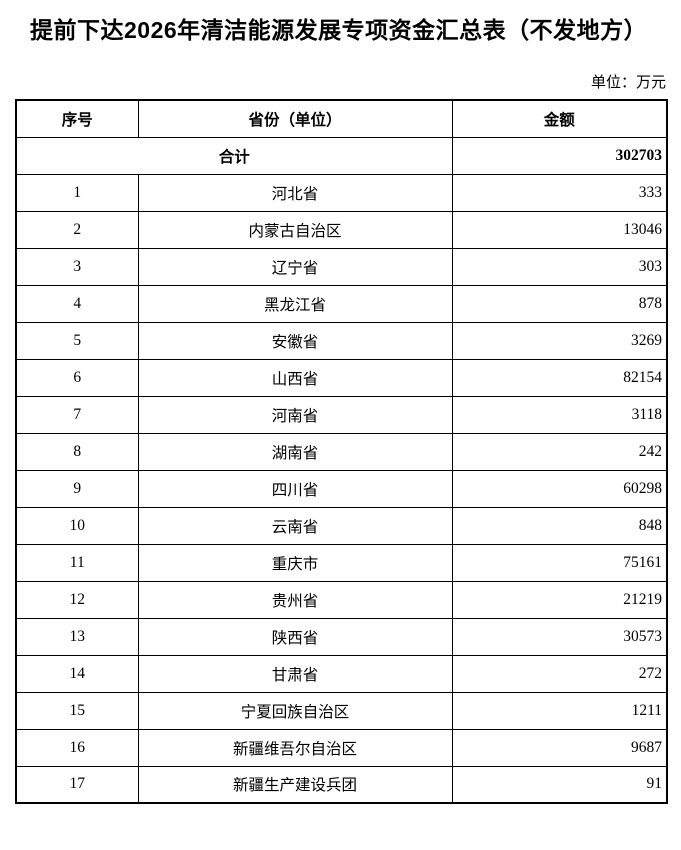  I want to click on row-province: 内蒙古自治区, so click(295, 229).